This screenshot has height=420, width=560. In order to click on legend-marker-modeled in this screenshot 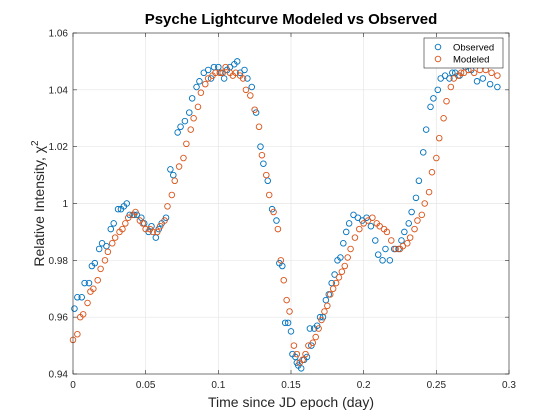, I will do `click(438, 59)`.